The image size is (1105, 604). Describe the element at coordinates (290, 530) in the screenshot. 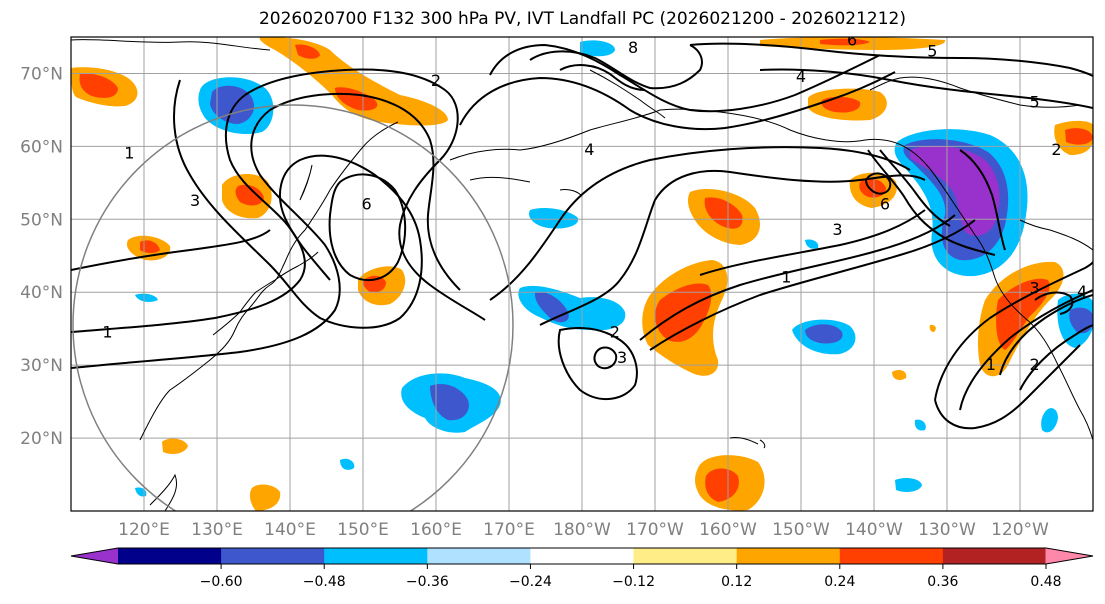

I see `lon-tick-label: 140°E` at that location.